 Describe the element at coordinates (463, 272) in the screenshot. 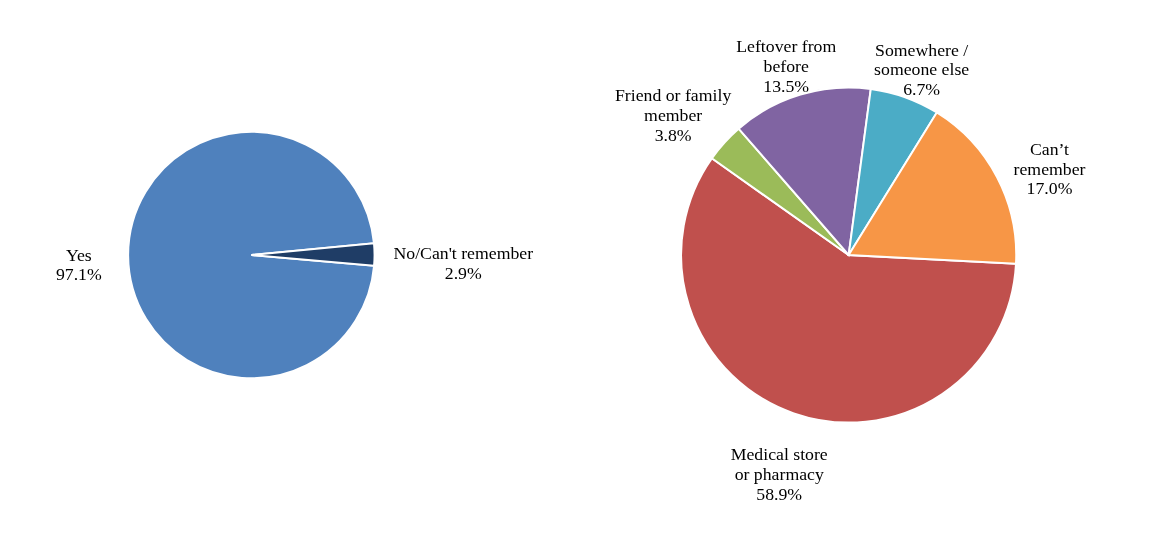

I see `data-label: 2.9%` at that location.